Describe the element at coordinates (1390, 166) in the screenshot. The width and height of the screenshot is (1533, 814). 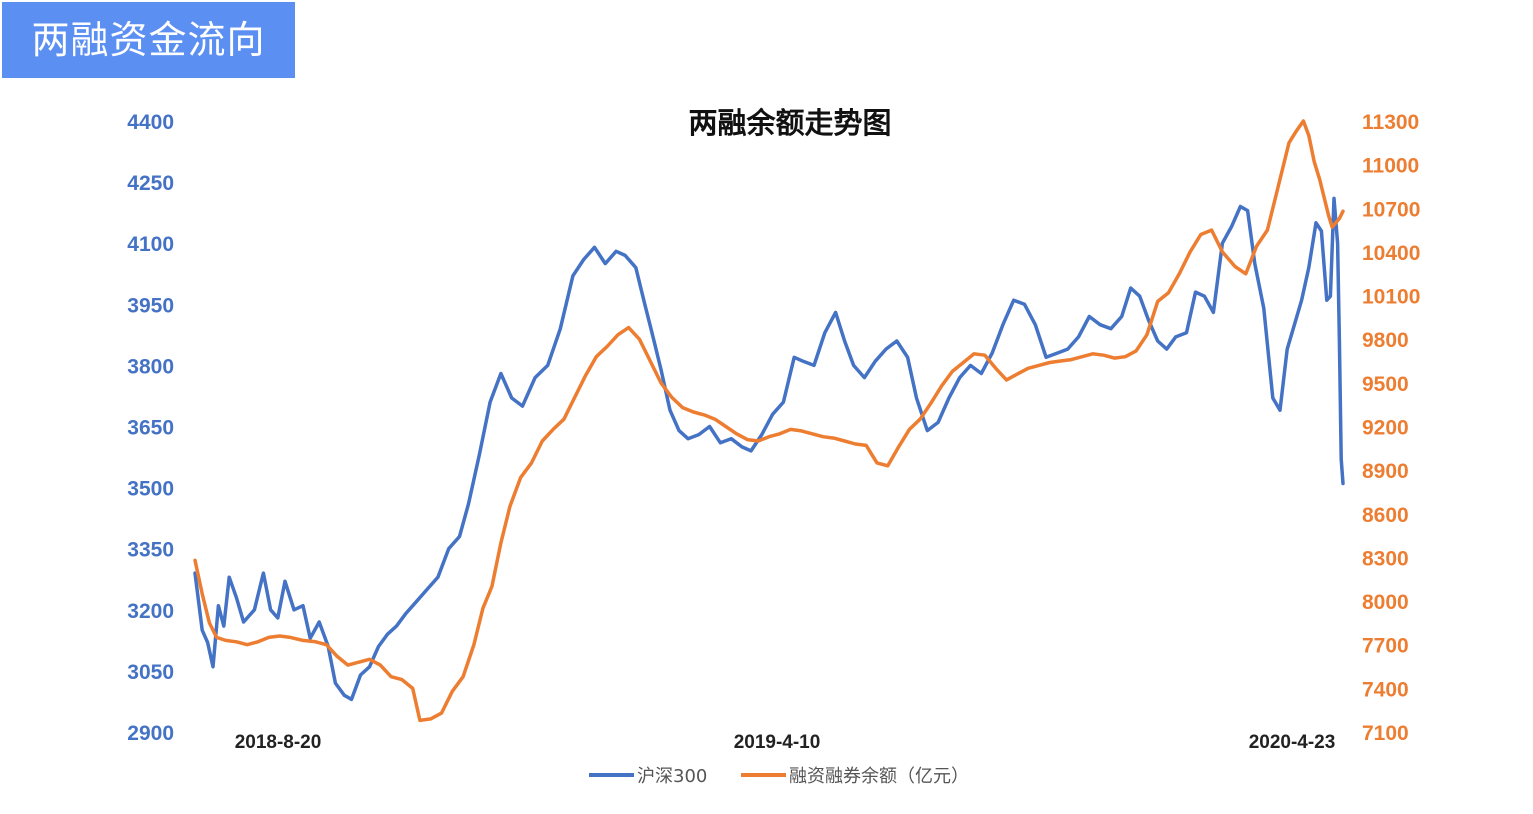
I see `right-tick-label: 11000` at that location.